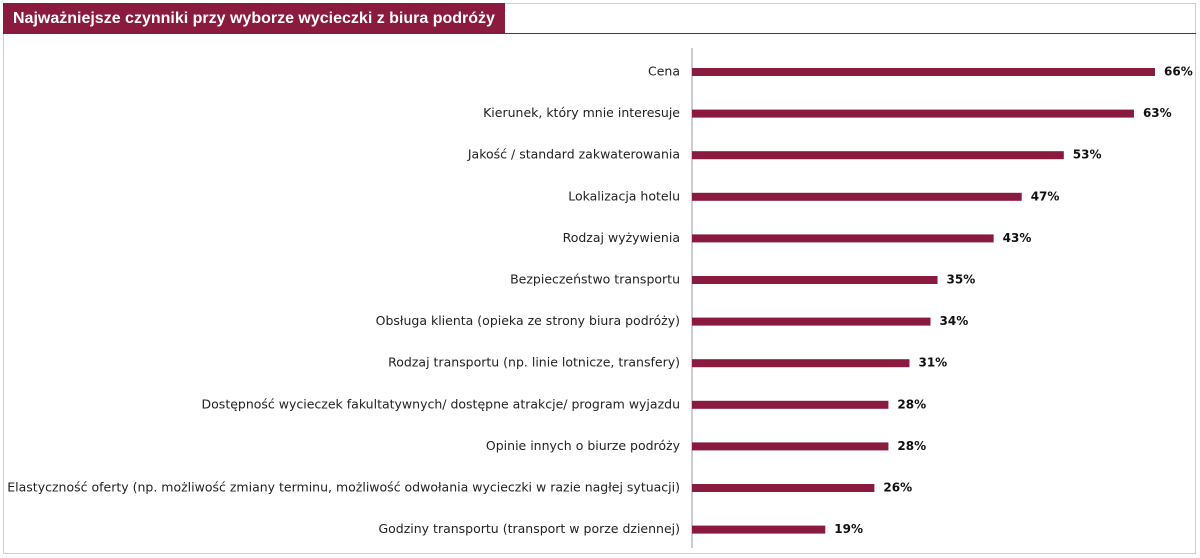  What do you see at coordinates (954, 321) in the screenshot?
I see `value-label: 34%` at bounding box center [954, 321].